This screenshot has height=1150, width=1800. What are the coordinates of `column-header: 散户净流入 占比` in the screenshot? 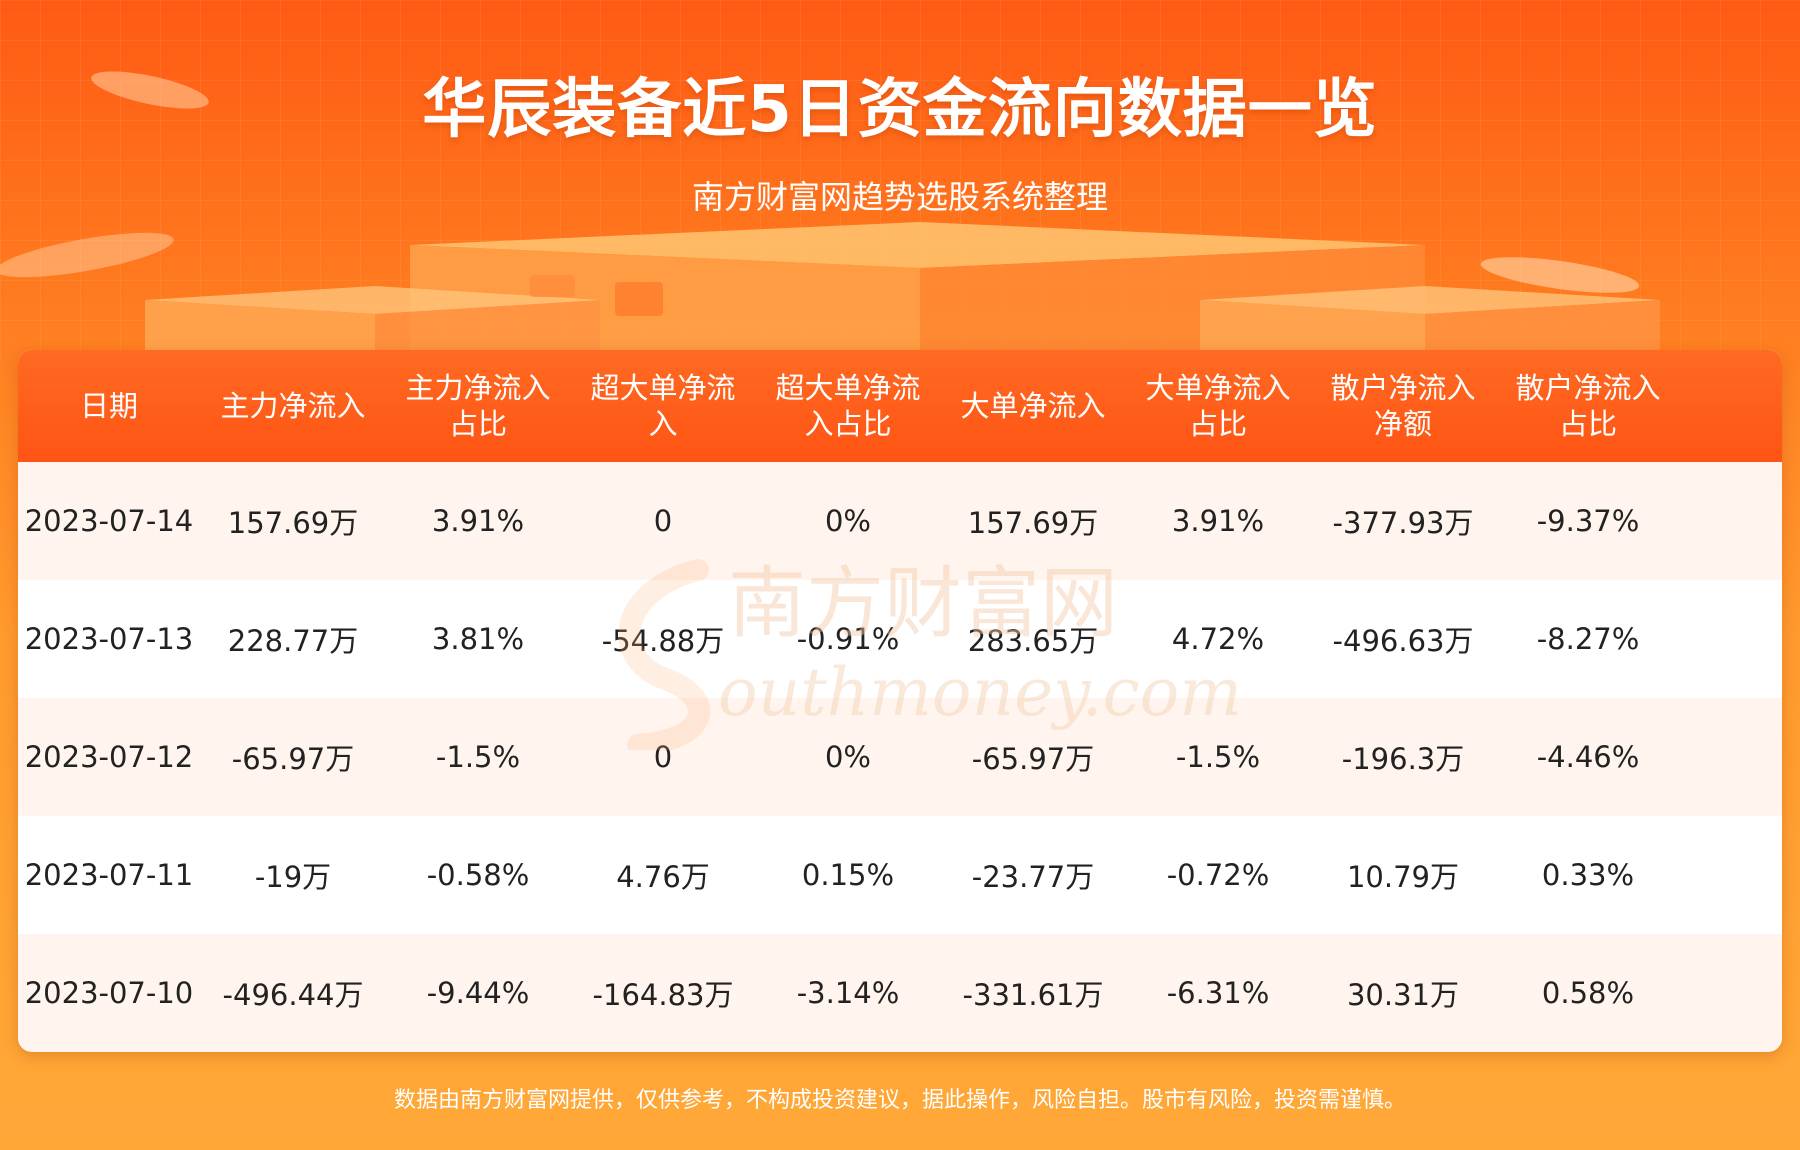 It's located at (1588, 406).